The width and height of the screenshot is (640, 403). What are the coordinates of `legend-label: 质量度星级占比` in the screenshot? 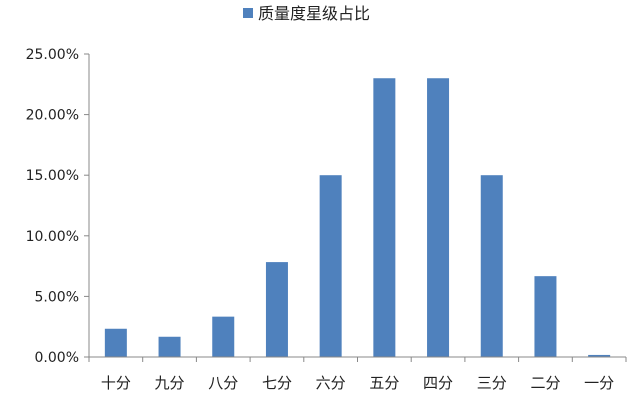 It's located at (314, 13).